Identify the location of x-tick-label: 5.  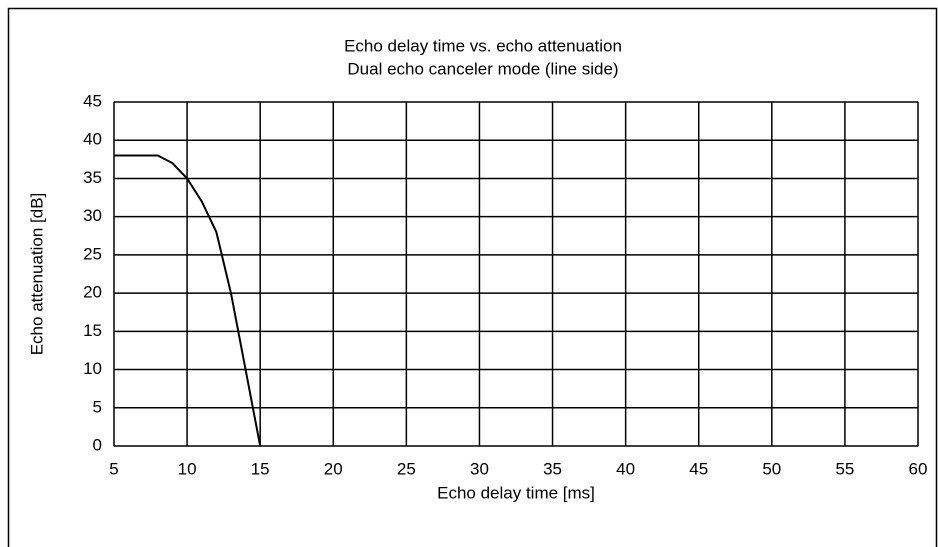
(113, 468).